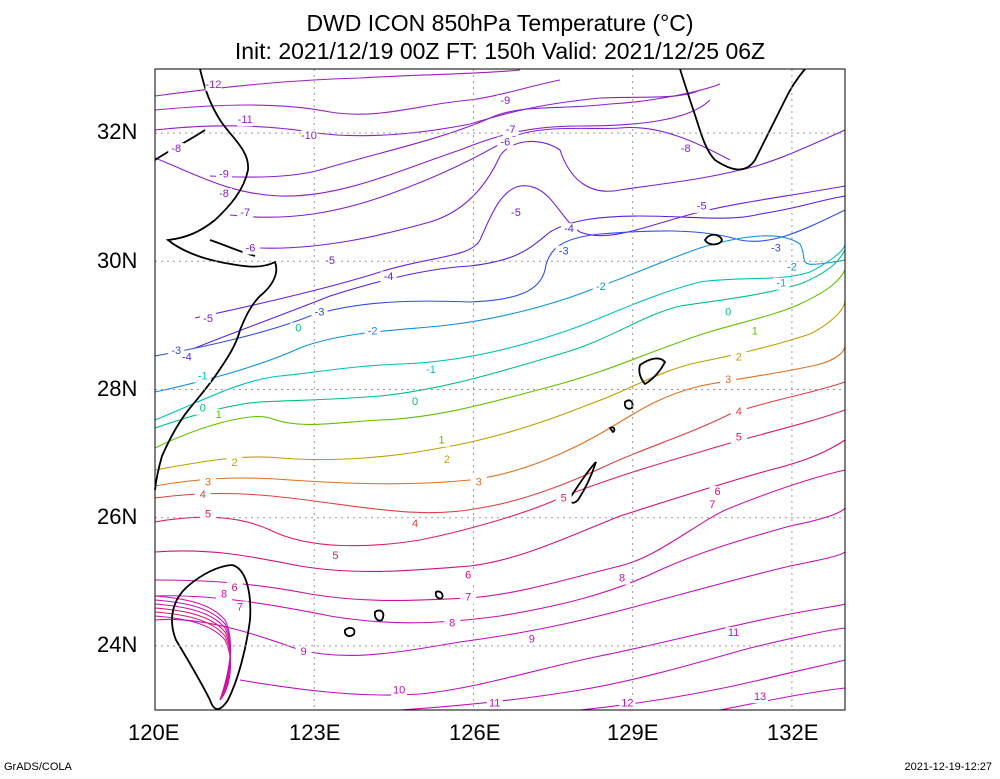 Image resolution: width=1000 pixels, height=779 pixels. I want to click on contour-label: -6, so click(505, 143).